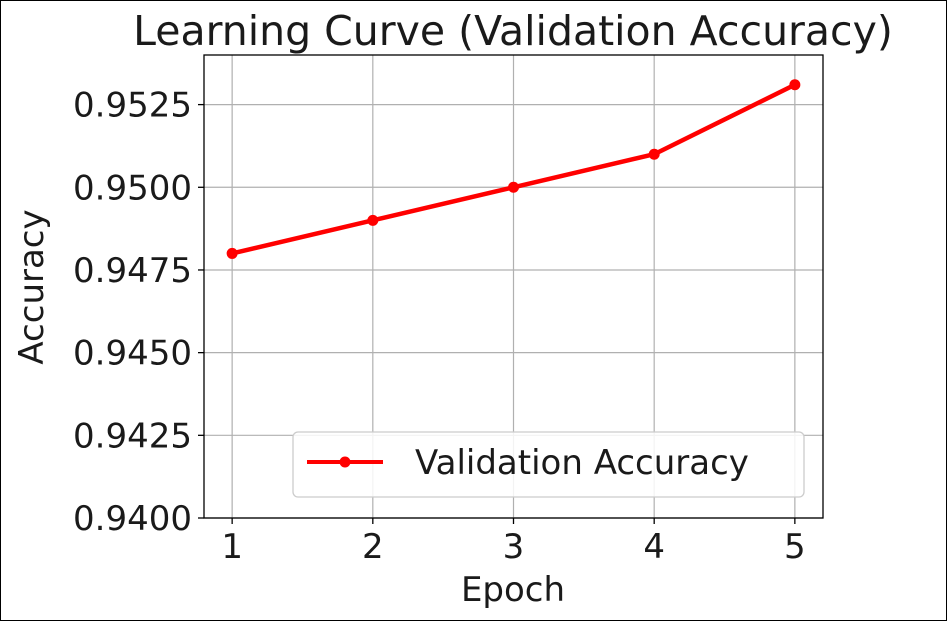 The width and height of the screenshot is (947, 622). I want to click on x-tick-label: 1, so click(232, 547).